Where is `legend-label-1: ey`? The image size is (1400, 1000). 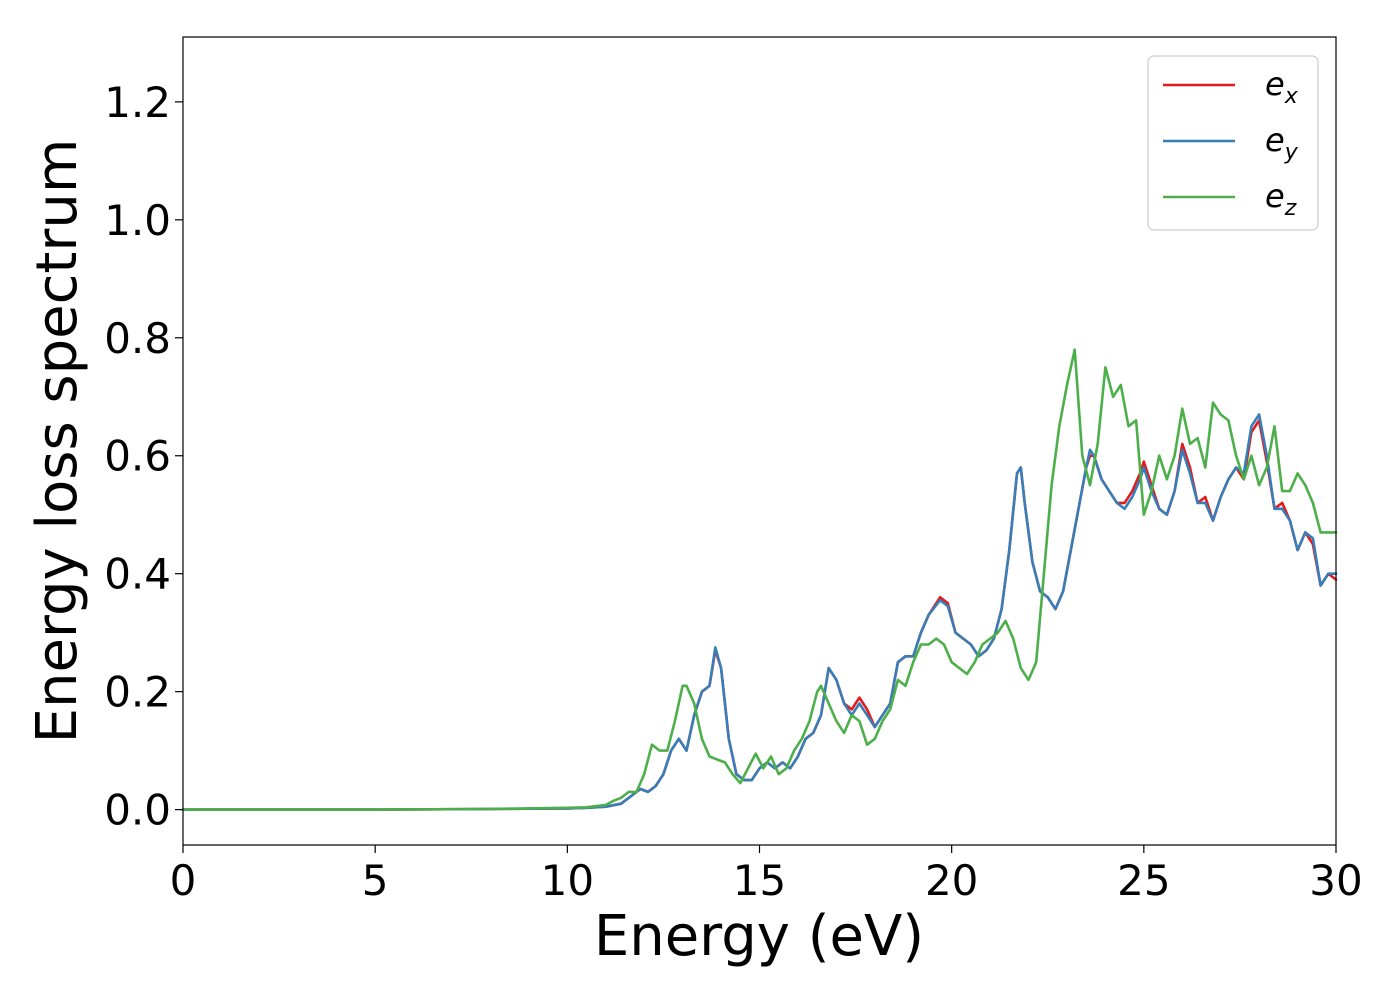 legend-label-1: ey is located at coordinates (1282, 143).